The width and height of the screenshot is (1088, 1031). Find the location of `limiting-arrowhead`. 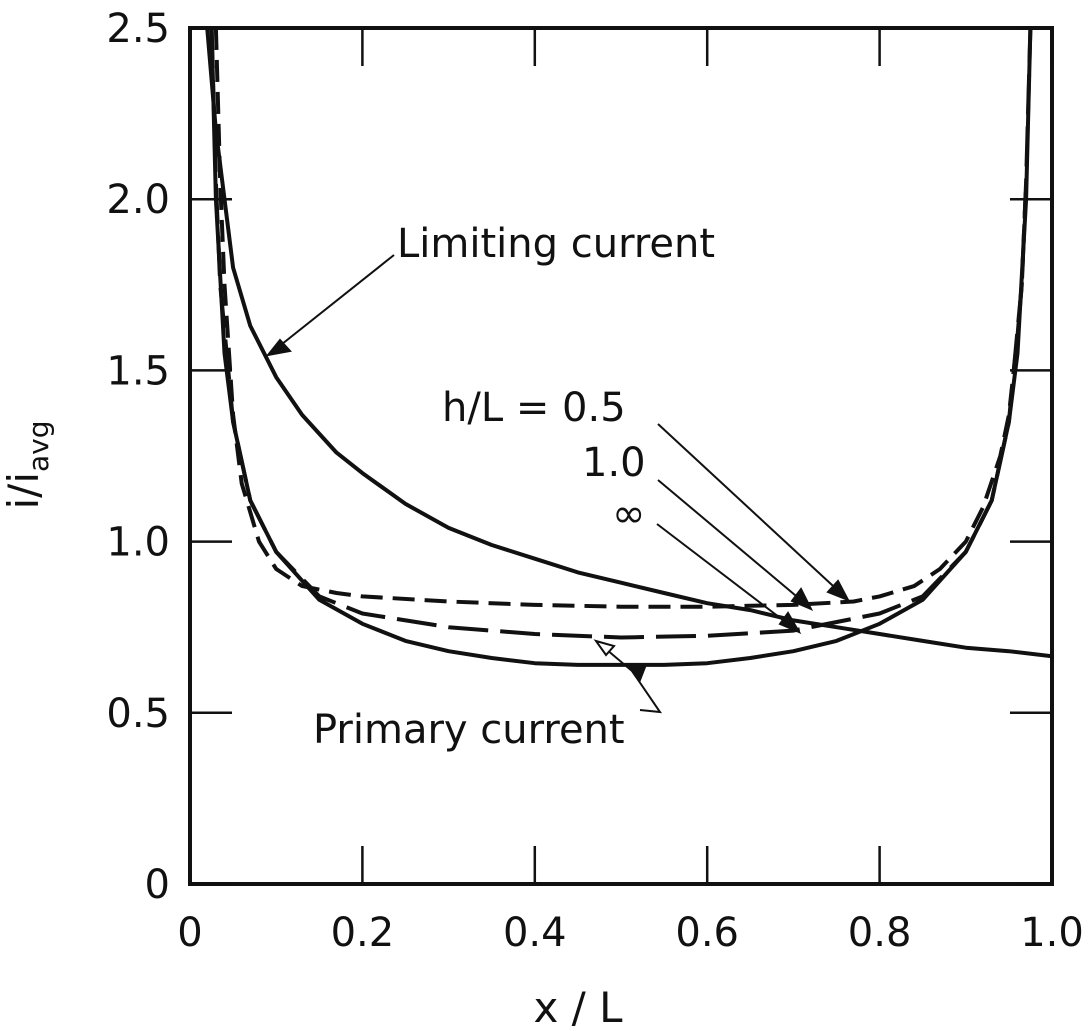

limiting-arrowhead is located at coordinates (278, 347).